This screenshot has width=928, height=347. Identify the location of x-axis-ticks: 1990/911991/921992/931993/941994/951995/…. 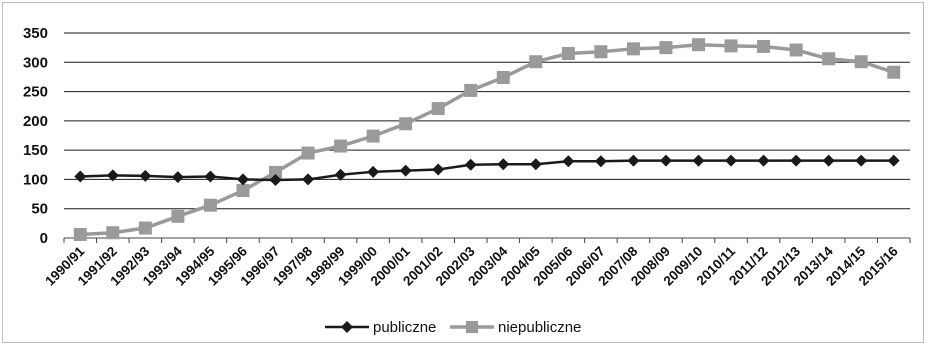
(471, 265).